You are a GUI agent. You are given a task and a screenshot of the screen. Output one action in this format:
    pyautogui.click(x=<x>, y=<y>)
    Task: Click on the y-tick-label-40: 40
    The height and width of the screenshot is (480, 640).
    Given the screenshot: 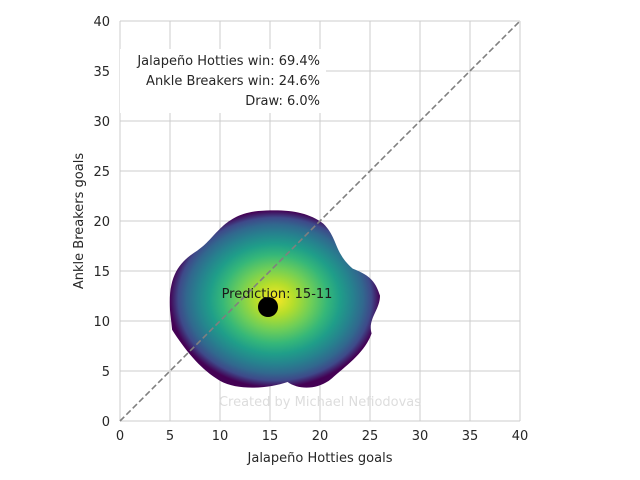 What is the action you would take?
    pyautogui.click(x=101, y=22)
    